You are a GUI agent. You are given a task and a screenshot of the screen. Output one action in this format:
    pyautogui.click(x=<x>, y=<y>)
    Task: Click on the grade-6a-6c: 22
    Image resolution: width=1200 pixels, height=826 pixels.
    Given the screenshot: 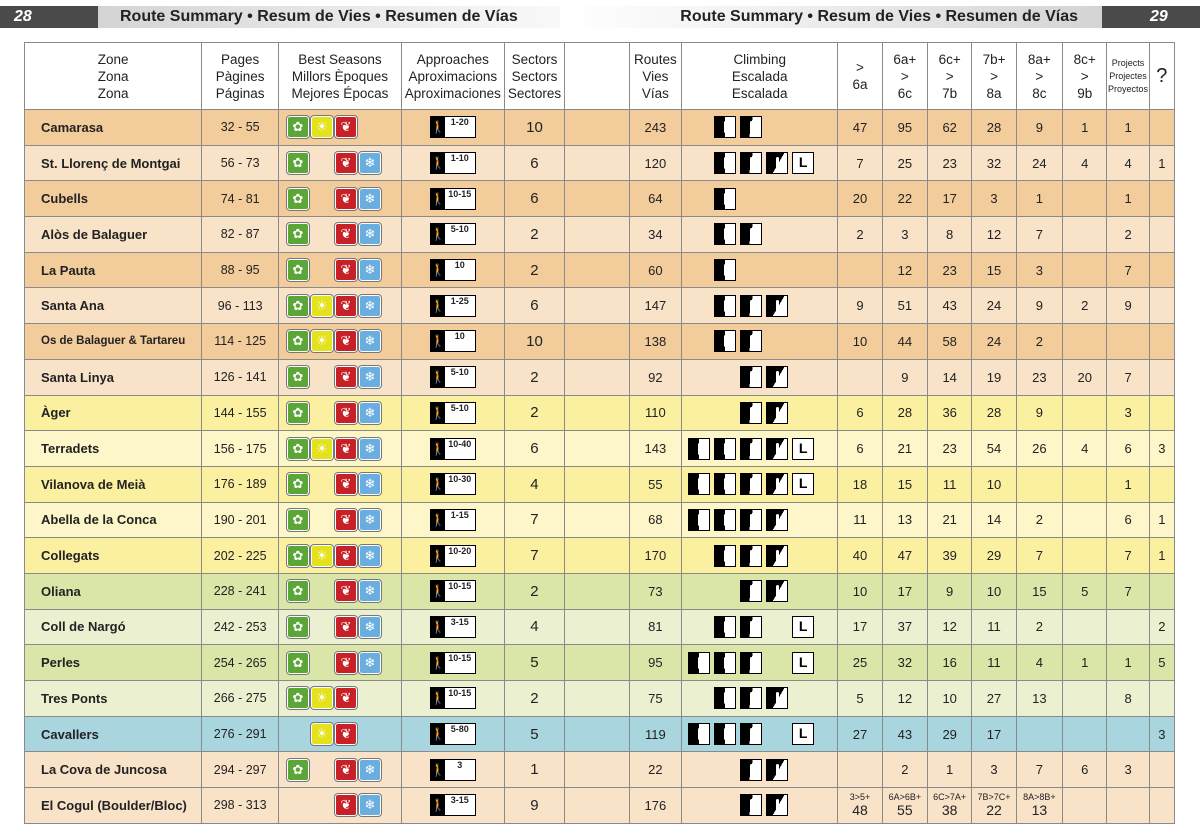 What is the action you would take?
    pyautogui.click(x=905, y=199)
    